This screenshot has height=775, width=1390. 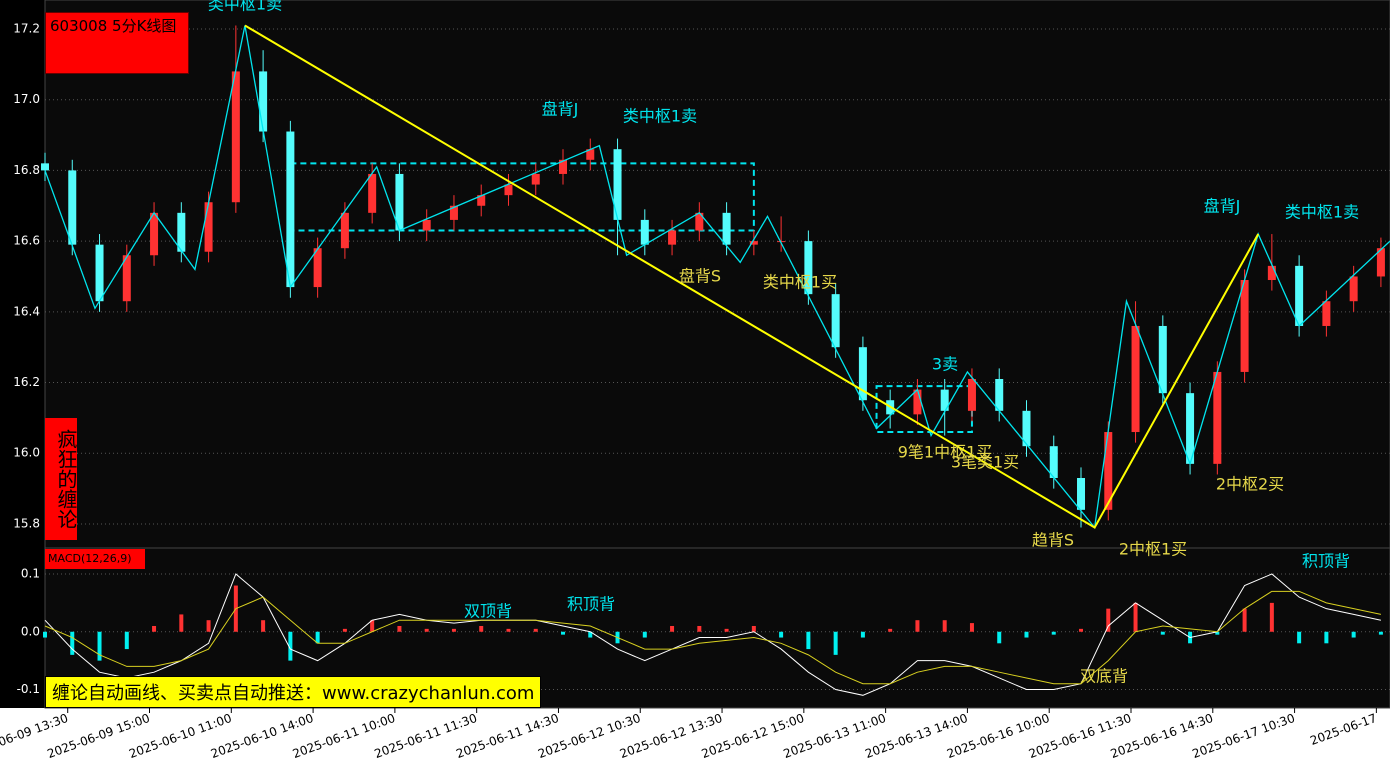 I want to click on annotation: 趋背S, so click(x=1053, y=540).